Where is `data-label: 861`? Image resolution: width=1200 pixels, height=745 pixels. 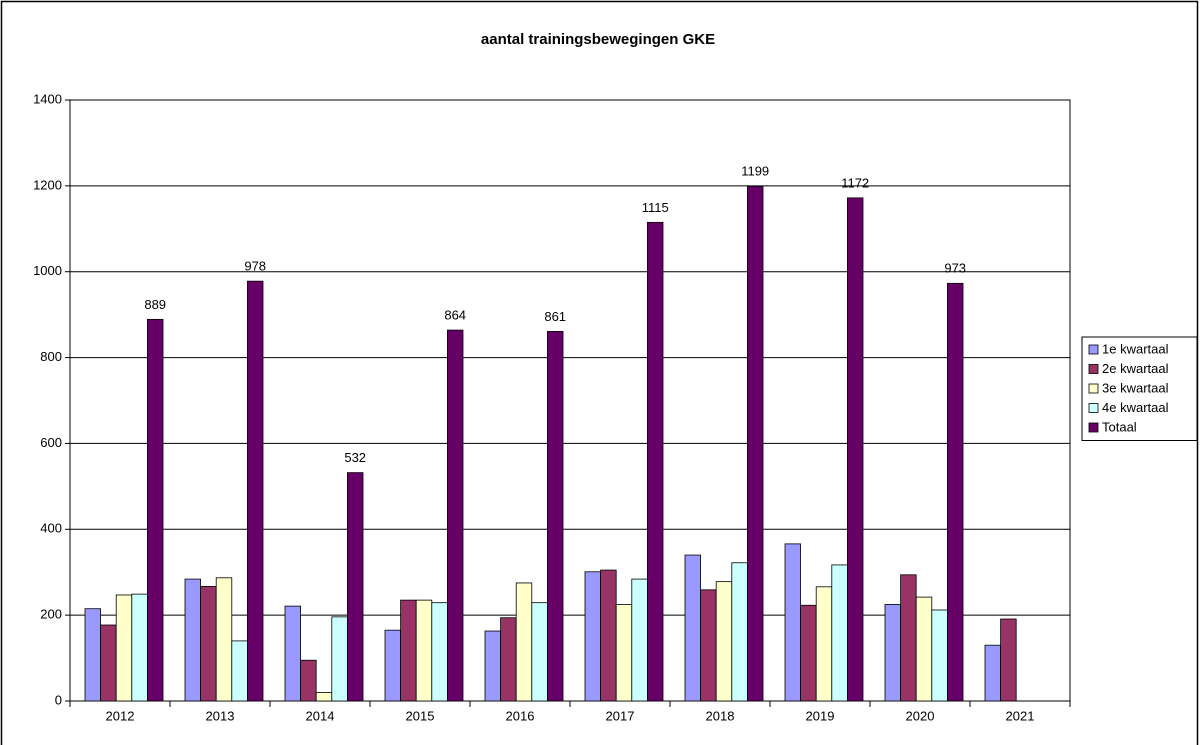
data-label: 861 is located at coordinates (555, 316).